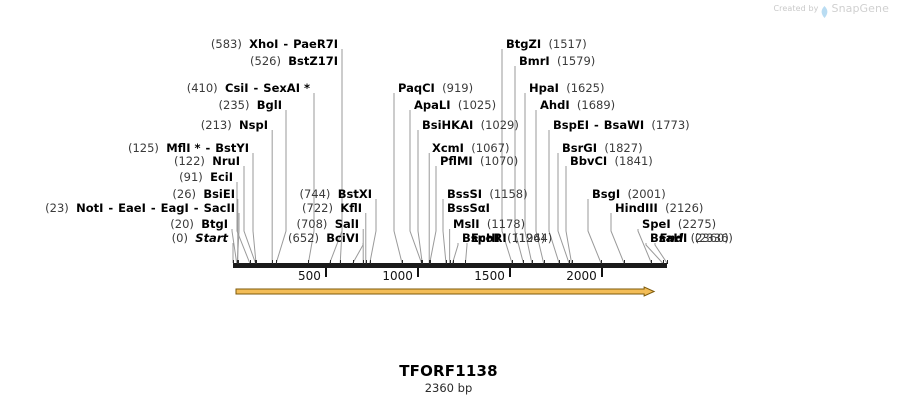 The height and width of the screenshot is (400, 897). What do you see at coordinates (351, 208) in the screenshot?
I see `enzyme-name: KflI` at bounding box center [351, 208].